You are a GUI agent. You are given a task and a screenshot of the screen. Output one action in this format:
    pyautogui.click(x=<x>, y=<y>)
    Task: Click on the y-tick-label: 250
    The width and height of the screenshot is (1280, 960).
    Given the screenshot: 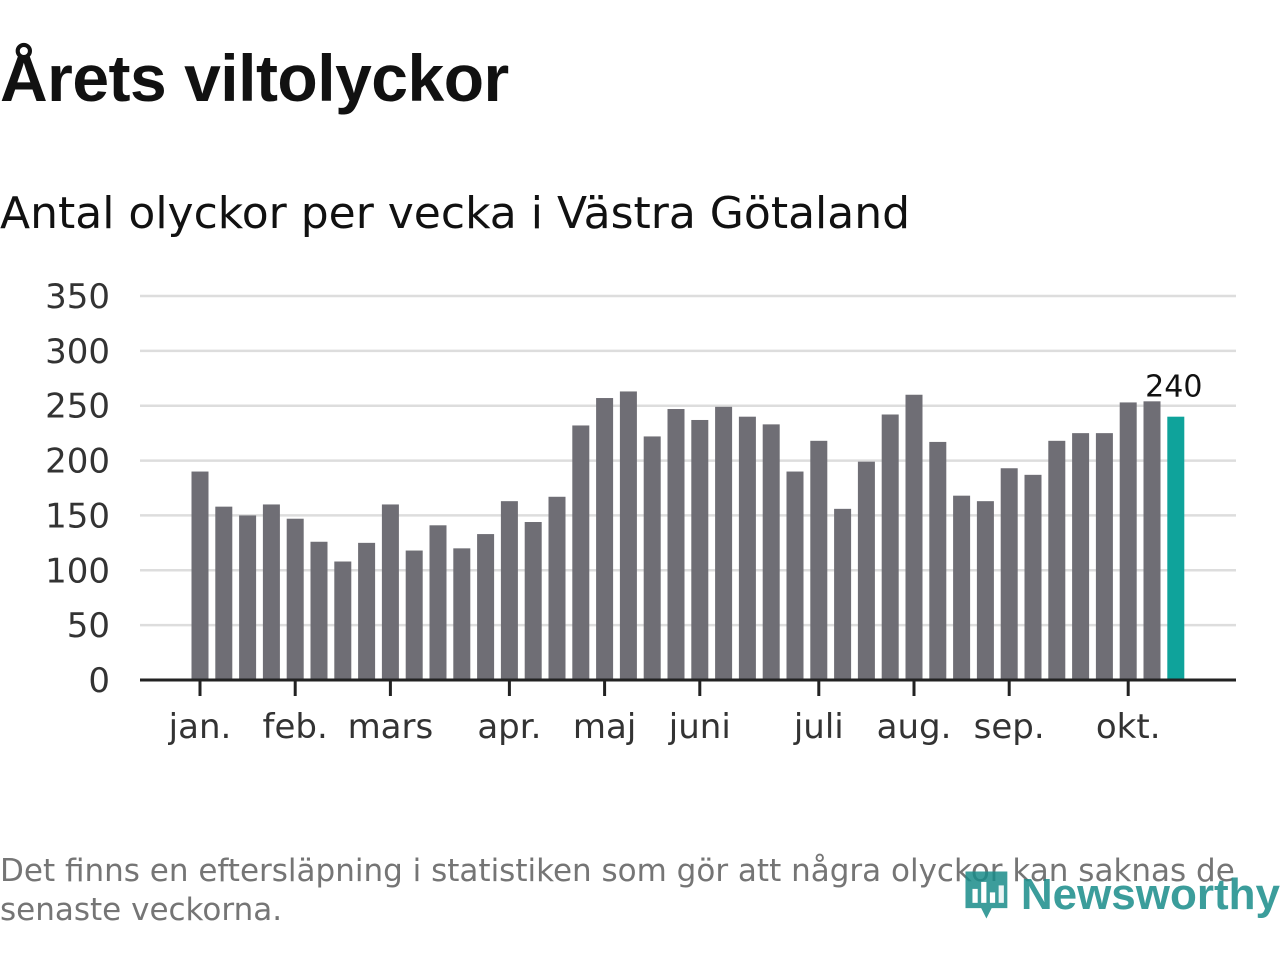 What is the action you would take?
    pyautogui.click(x=77, y=407)
    